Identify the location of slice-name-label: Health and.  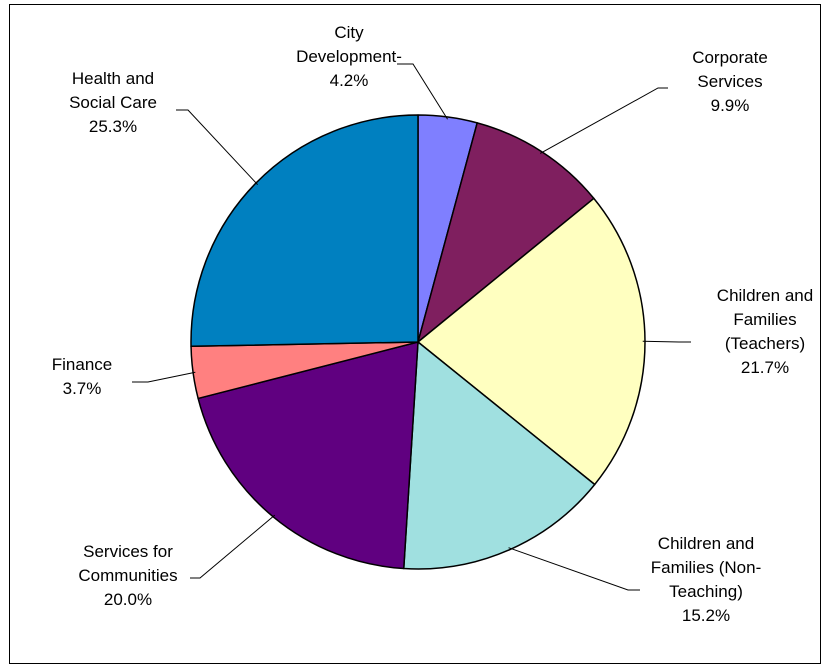
(113, 78).